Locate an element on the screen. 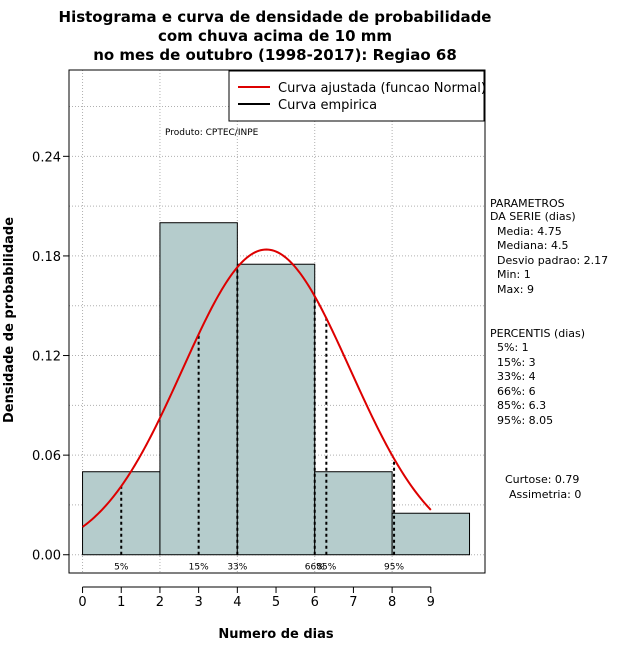  legend-box is located at coordinates (356, 96).